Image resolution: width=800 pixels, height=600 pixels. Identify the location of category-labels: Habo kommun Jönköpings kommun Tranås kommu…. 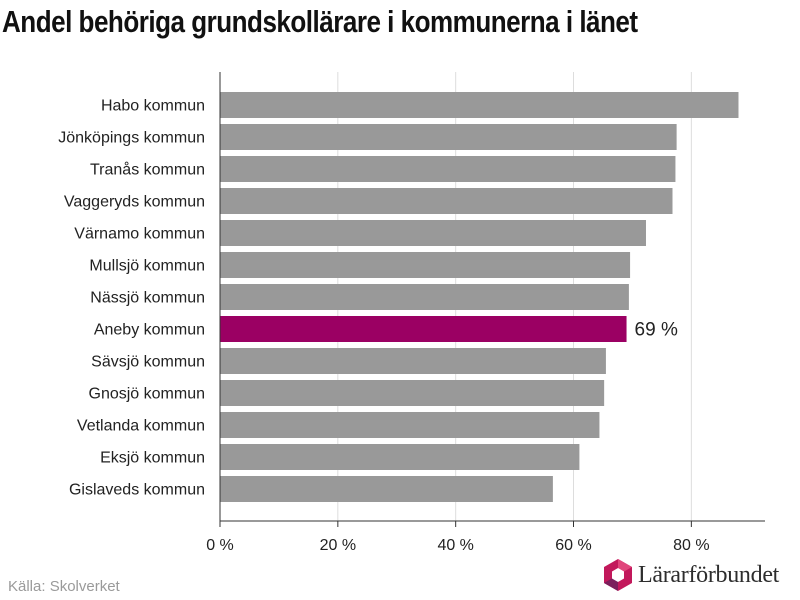
(131, 298).